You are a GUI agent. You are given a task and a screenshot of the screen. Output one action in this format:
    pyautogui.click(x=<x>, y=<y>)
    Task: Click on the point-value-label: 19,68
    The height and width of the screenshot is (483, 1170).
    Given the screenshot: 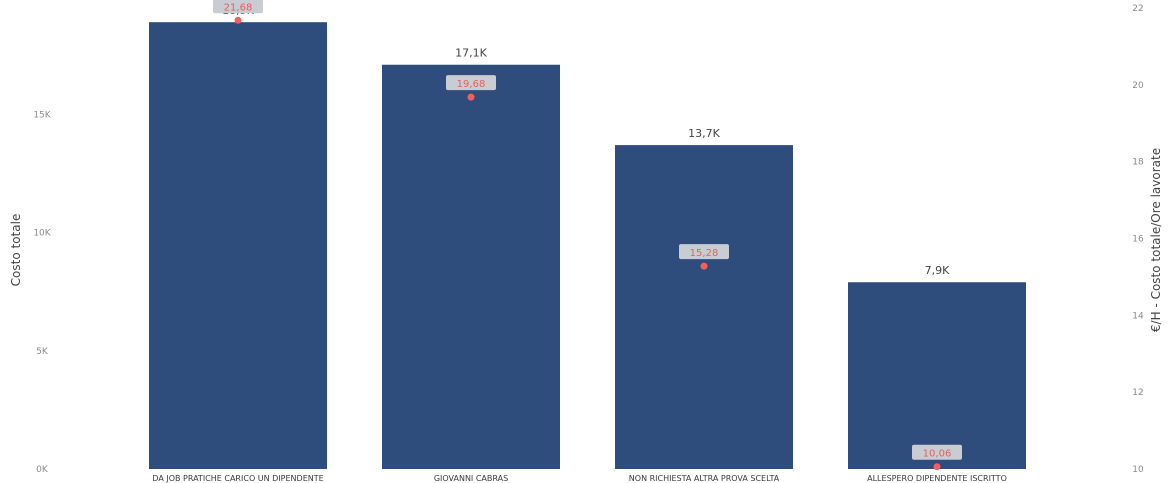 What is the action you would take?
    pyautogui.click(x=471, y=84)
    